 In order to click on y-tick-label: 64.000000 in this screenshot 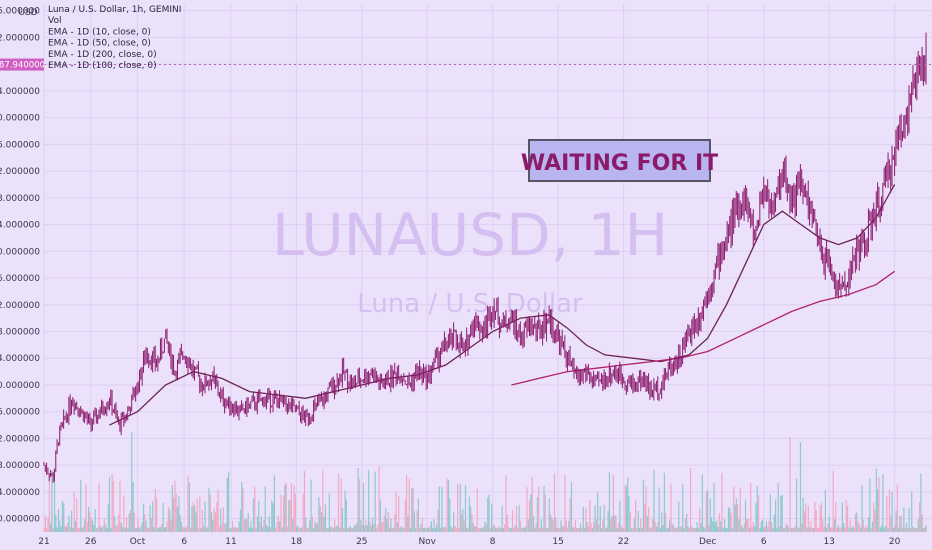, I will do `click(20, 226)`.